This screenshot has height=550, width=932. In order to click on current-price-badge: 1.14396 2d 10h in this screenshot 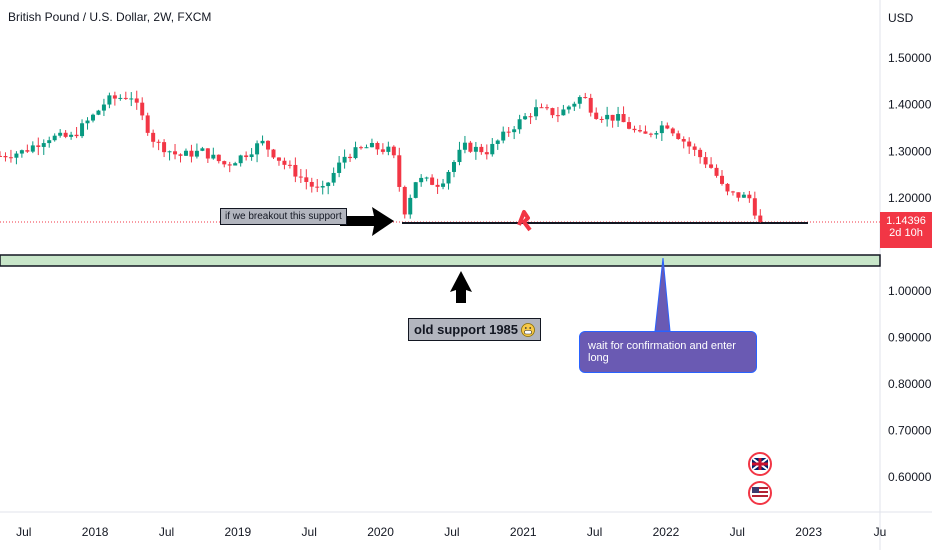, I will do `click(906, 230)`.